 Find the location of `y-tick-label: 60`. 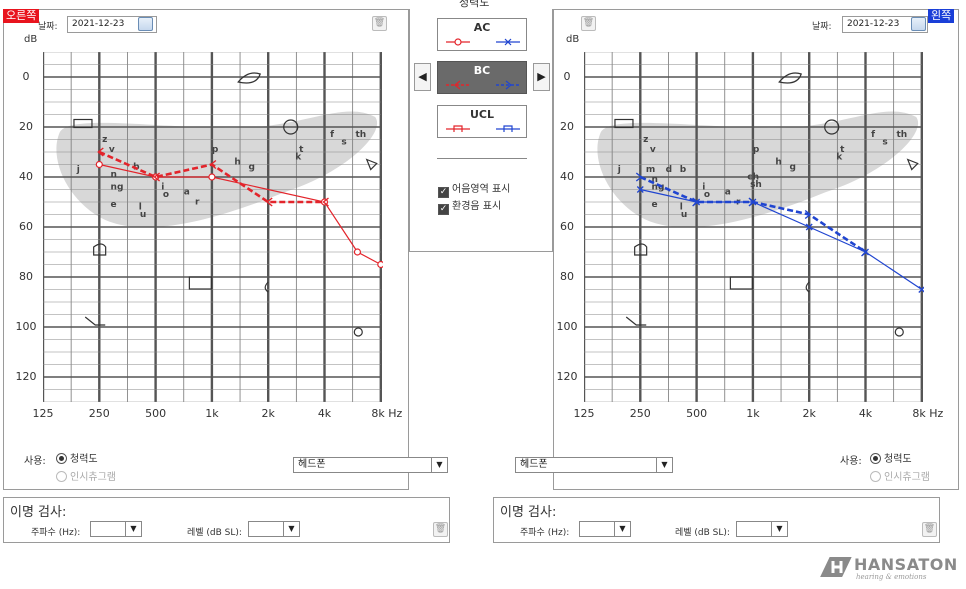

y-tick-label: 60 is located at coordinates (26, 226).